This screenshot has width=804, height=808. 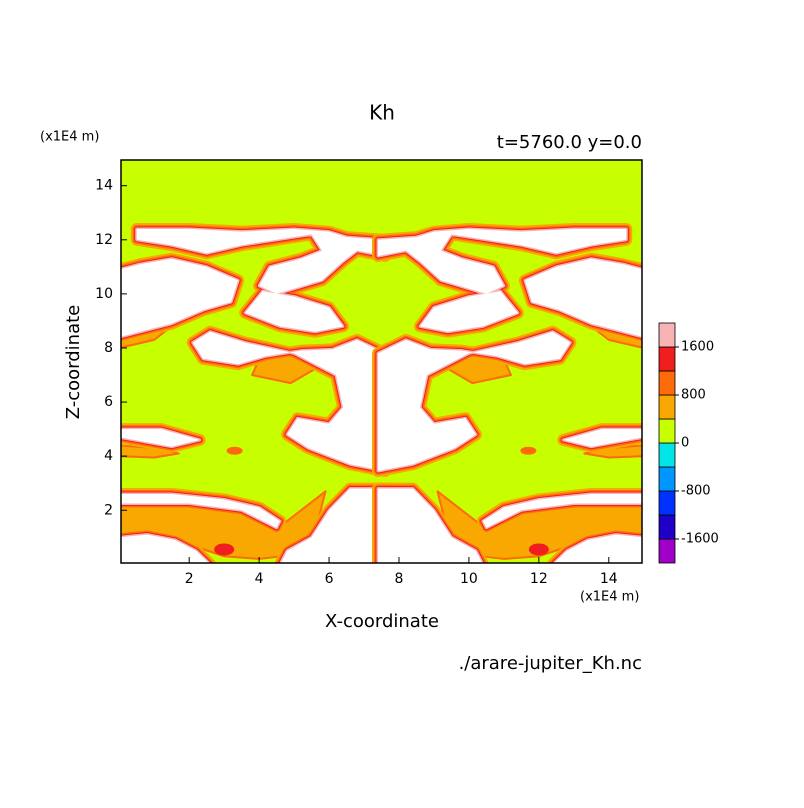 What do you see at coordinates (609, 597) in the screenshot?
I see `x-unit: (x1E4 m)` at bounding box center [609, 597].